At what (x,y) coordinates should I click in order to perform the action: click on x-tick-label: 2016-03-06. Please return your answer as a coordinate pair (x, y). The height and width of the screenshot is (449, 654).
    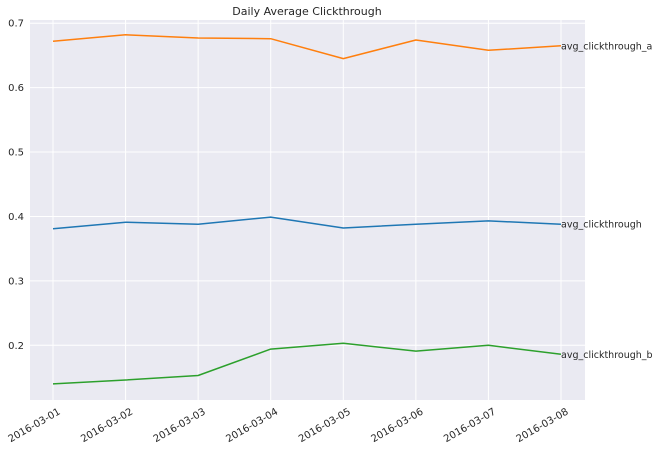
    Looking at the image, I should click on (398, 426).